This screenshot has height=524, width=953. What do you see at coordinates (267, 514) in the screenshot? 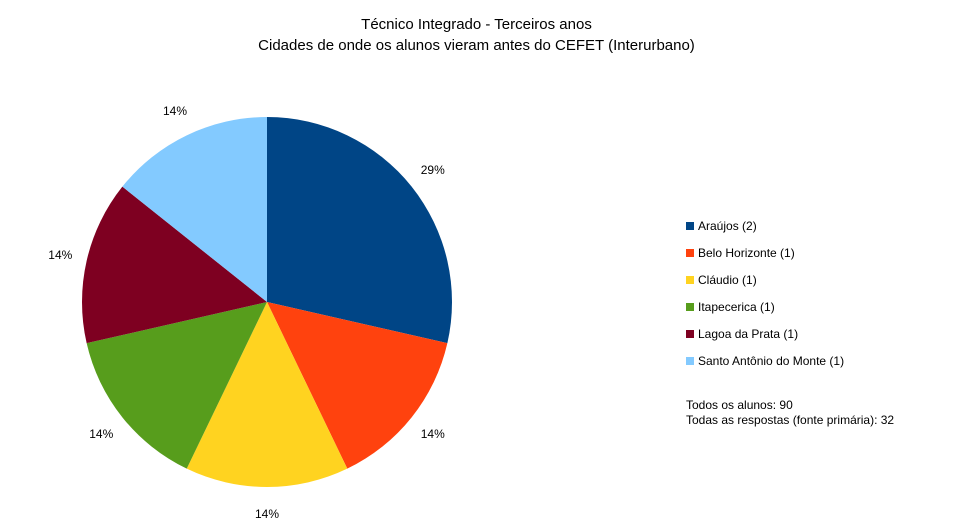
I see `slice-percent-label-2: 14%` at bounding box center [267, 514].